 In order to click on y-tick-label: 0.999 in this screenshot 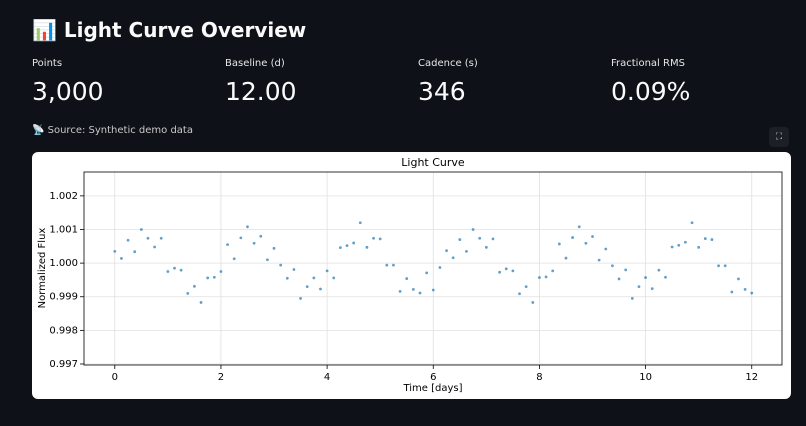, I will do `click(63, 297)`.